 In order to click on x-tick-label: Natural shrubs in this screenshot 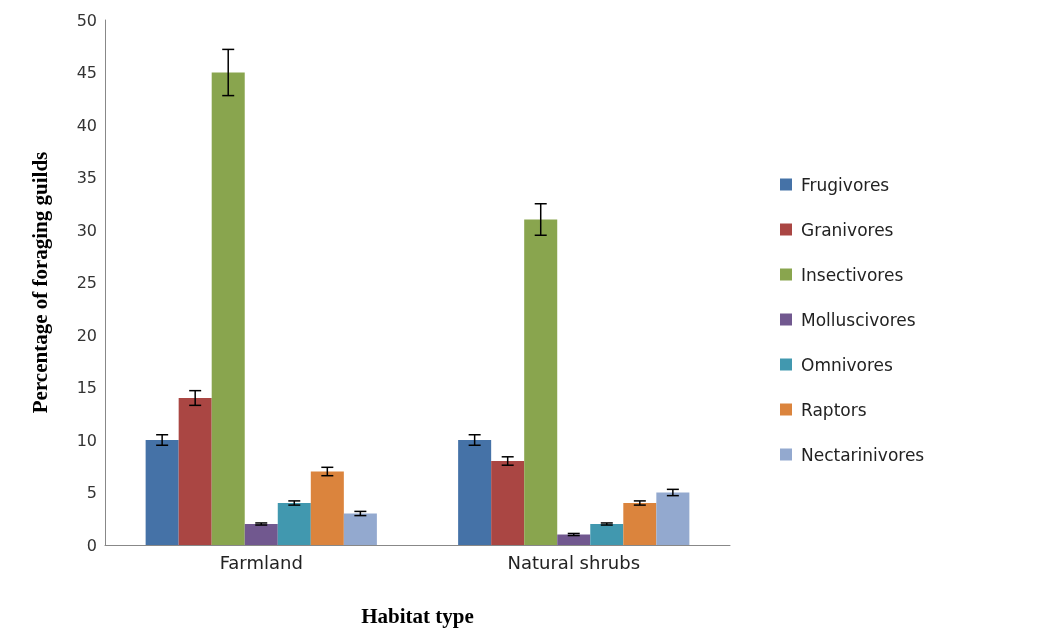, I will do `click(574, 562)`.